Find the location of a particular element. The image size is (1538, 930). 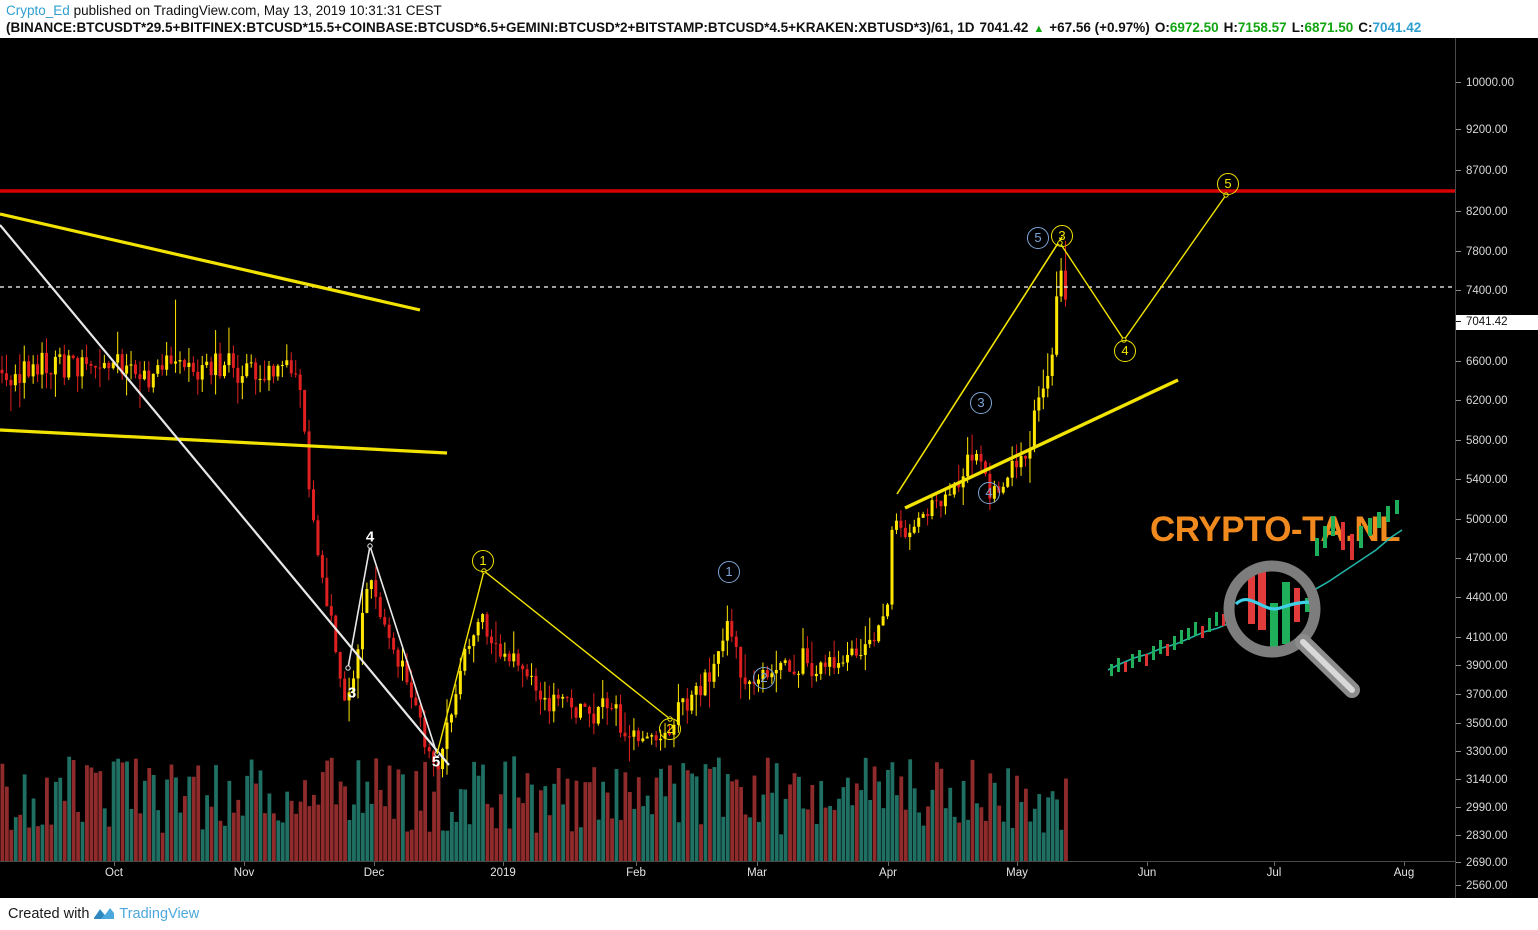

wave-label-w-blue-5: 5 is located at coordinates (1038, 238).